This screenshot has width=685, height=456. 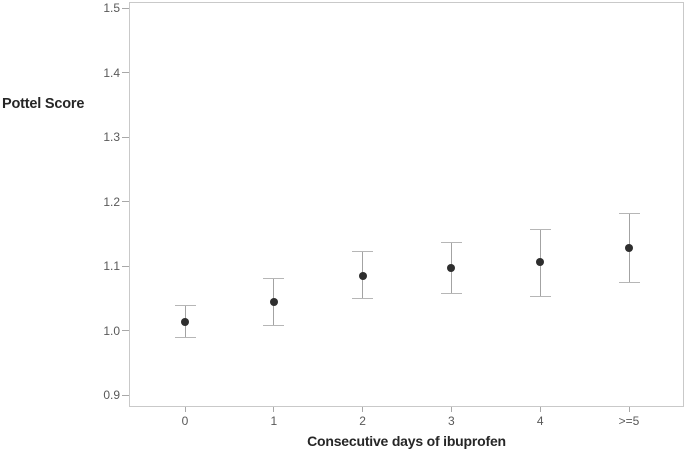 I want to click on x-tick-label: 3, so click(x=451, y=421).